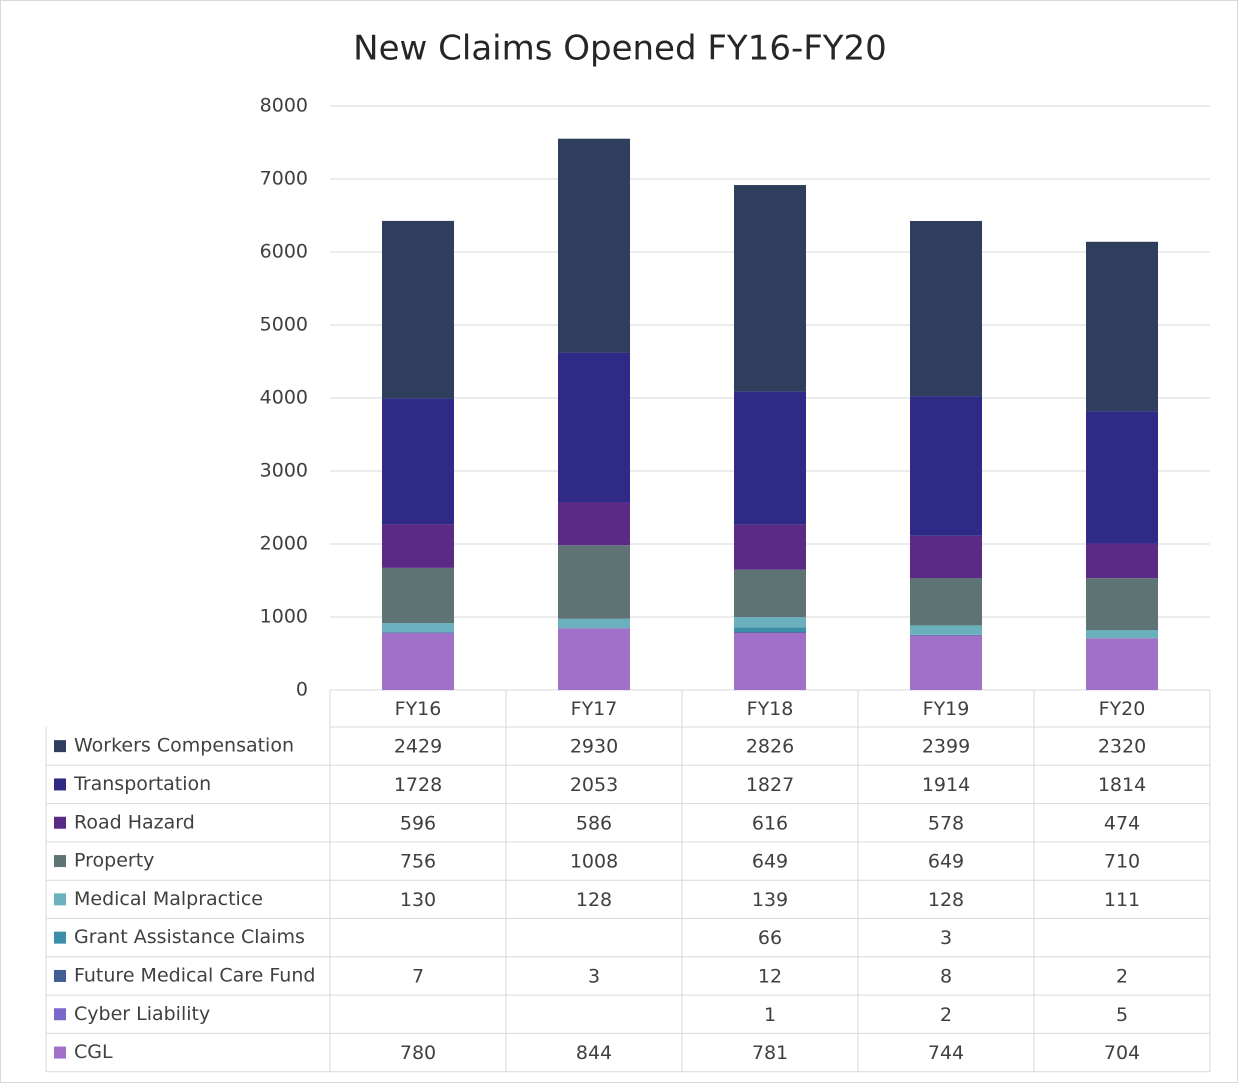 The height and width of the screenshot is (1088, 1239). What do you see at coordinates (284, 252) in the screenshot?
I see `y-tick-label: 6000` at bounding box center [284, 252].